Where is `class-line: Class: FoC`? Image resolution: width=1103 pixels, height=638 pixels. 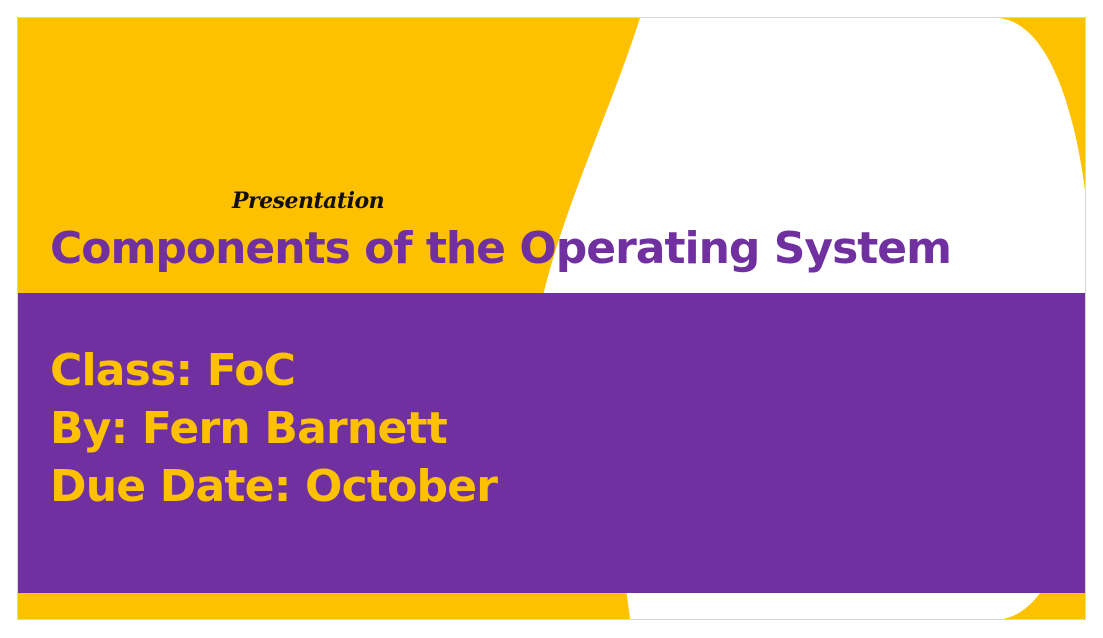
class-line: Class: FoC is located at coordinates (173, 370).